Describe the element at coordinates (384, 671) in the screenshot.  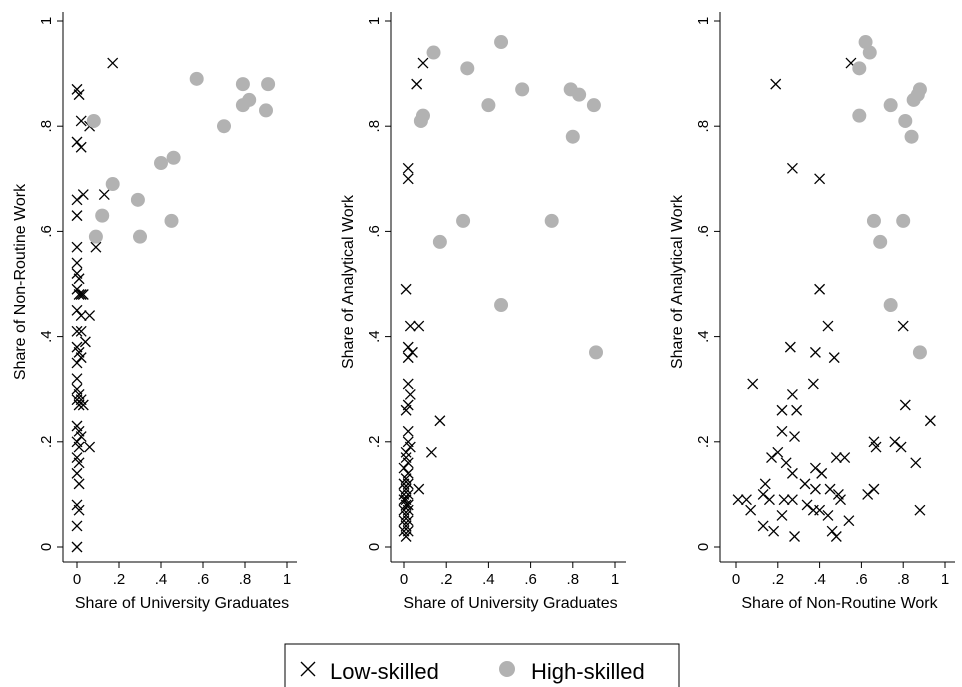
I see `legend-low-label: Low-skilled` at that location.